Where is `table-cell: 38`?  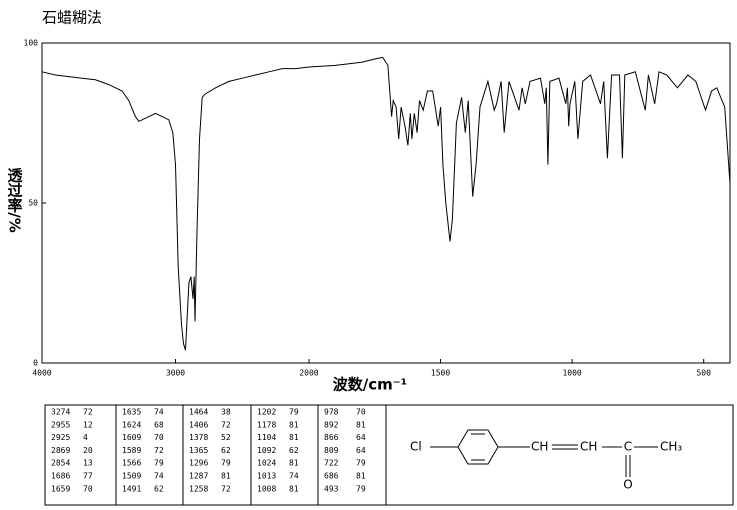
table-cell: 38 is located at coordinates (226, 412).